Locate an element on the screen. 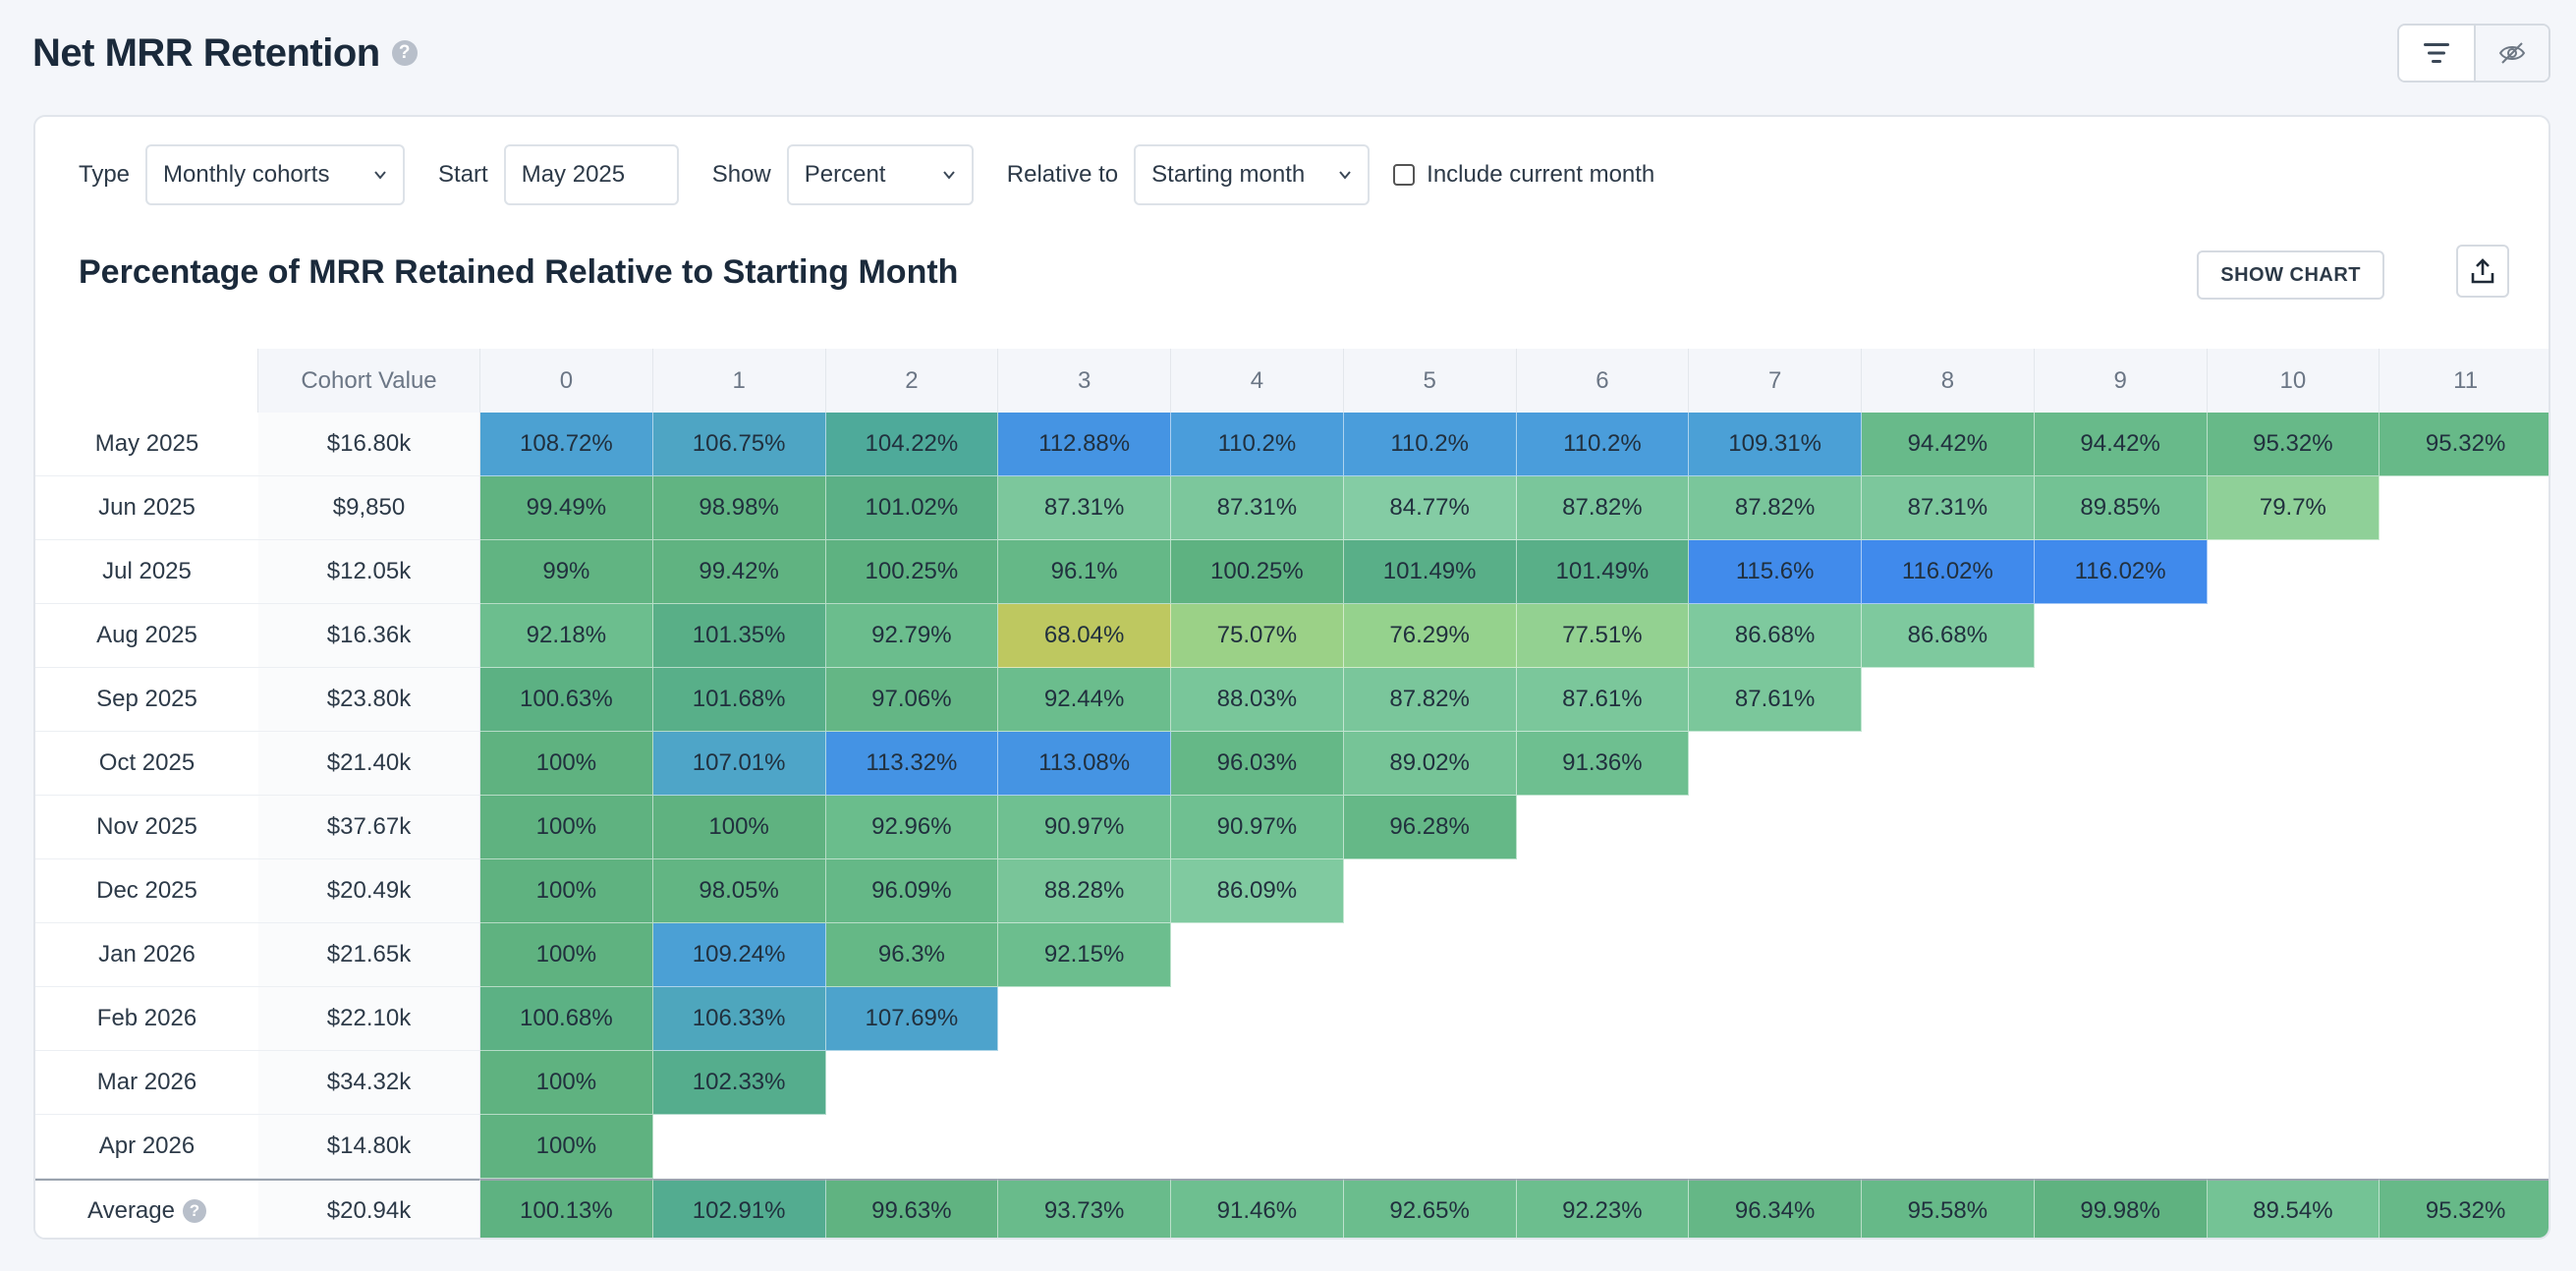 The height and width of the screenshot is (1271, 2576). retention-cell: 96.1% is located at coordinates (1084, 572).